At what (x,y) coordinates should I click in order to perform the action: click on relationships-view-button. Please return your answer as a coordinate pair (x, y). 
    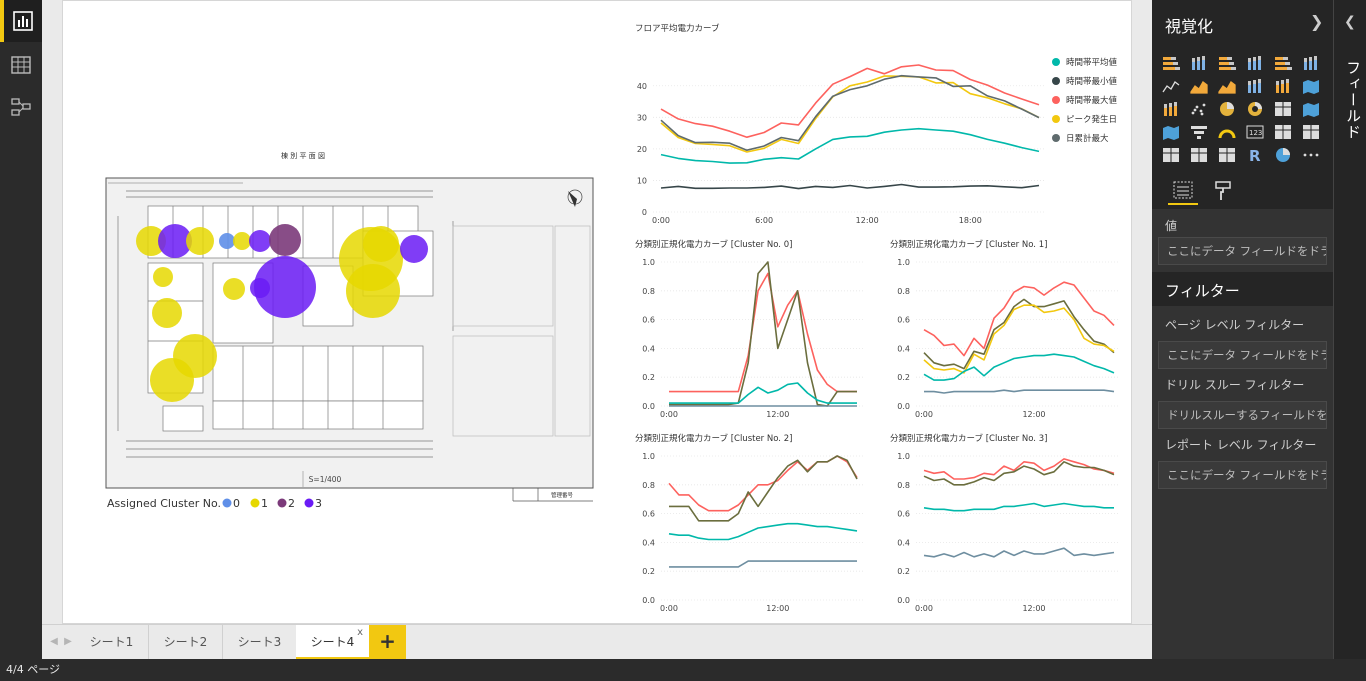
    Looking at the image, I should click on (21, 107).